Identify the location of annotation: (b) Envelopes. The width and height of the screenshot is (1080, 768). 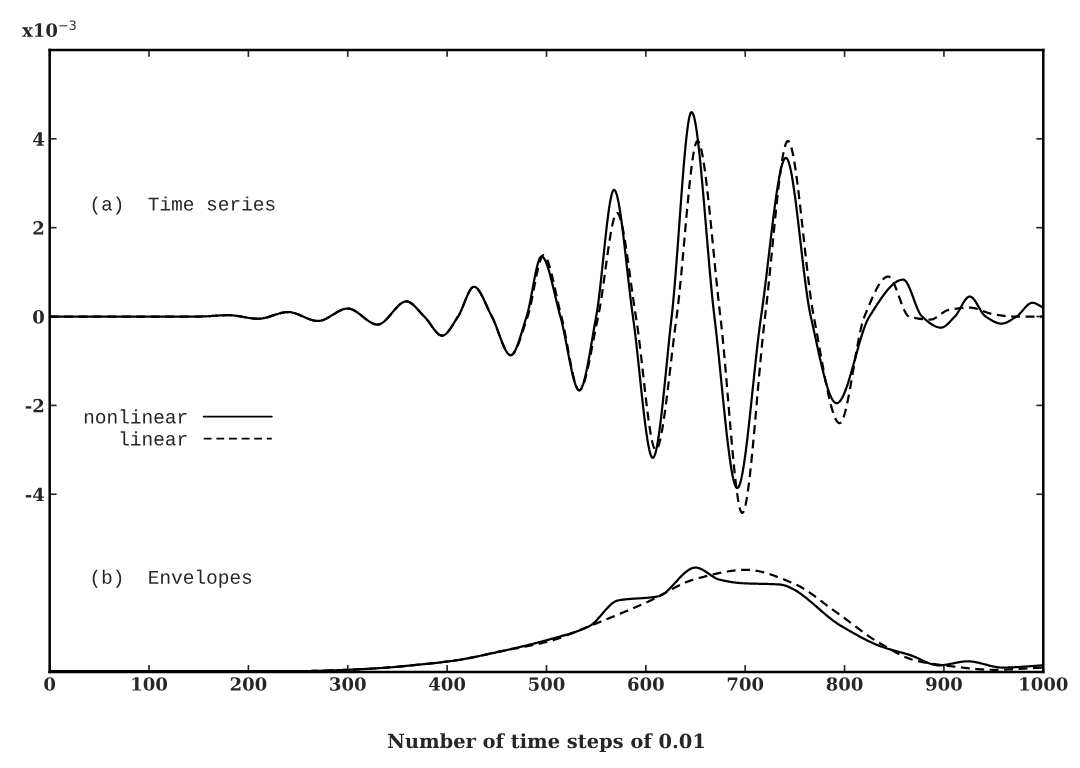
(172, 578).